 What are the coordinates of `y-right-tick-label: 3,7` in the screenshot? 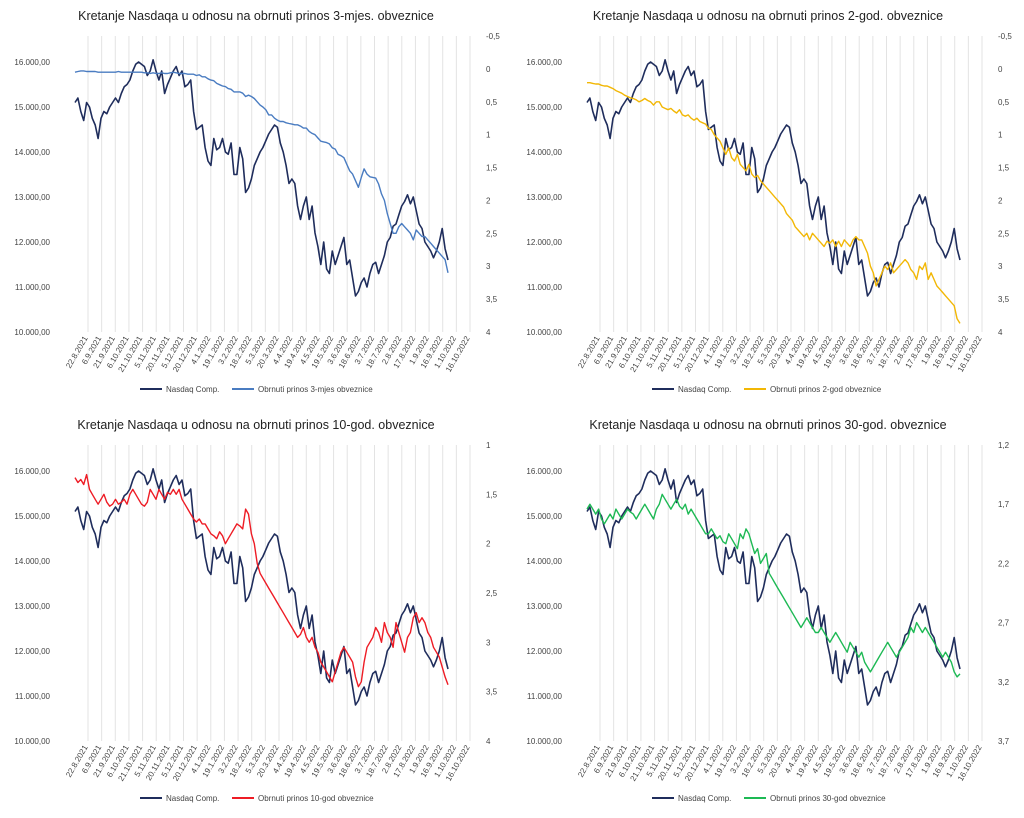 It's located at (1004, 741).